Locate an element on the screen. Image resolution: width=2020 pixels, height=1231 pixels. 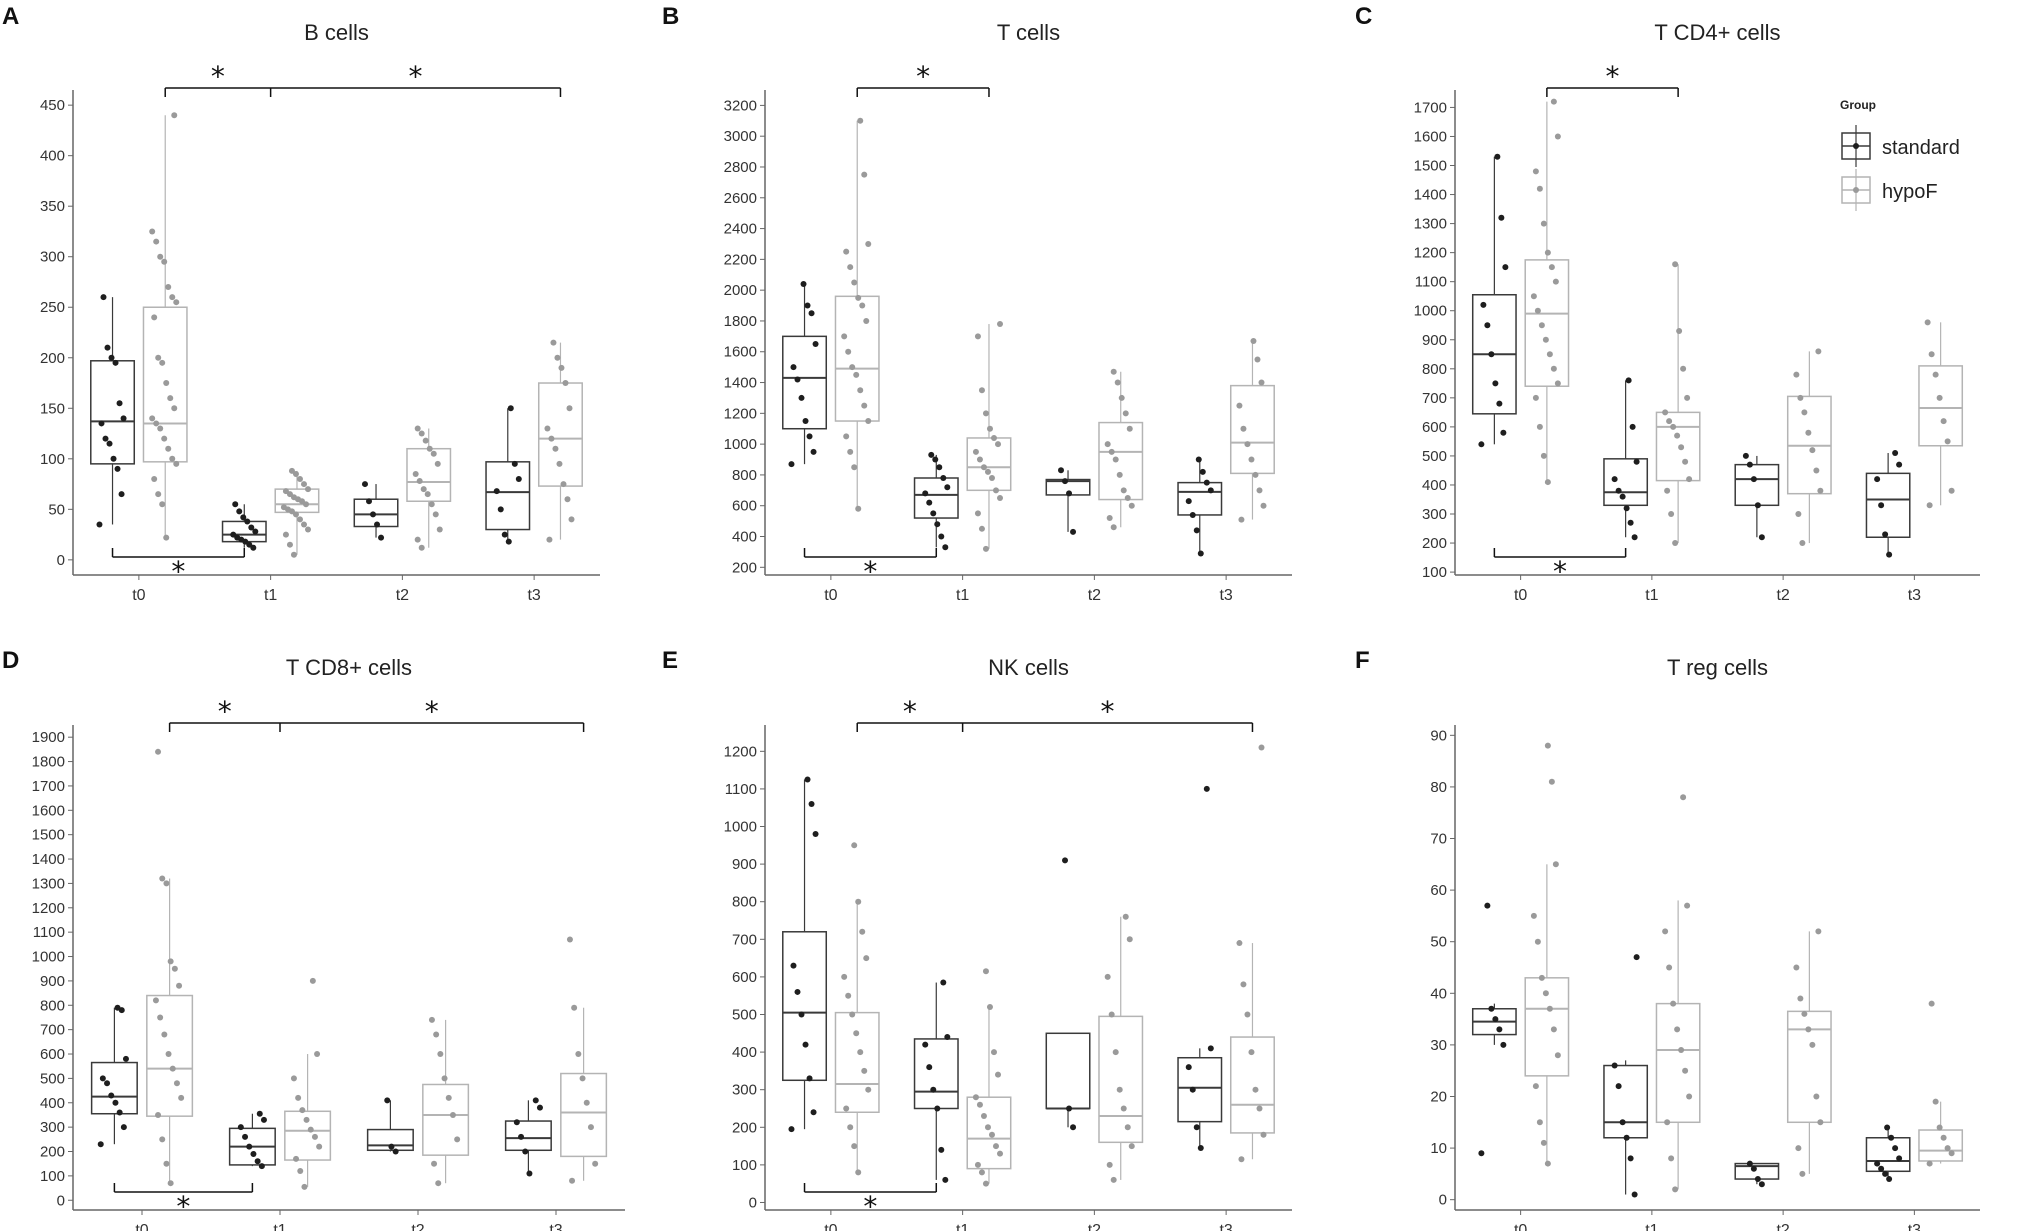
y-tick-label: 500 is located at coordinates (1434, 456).